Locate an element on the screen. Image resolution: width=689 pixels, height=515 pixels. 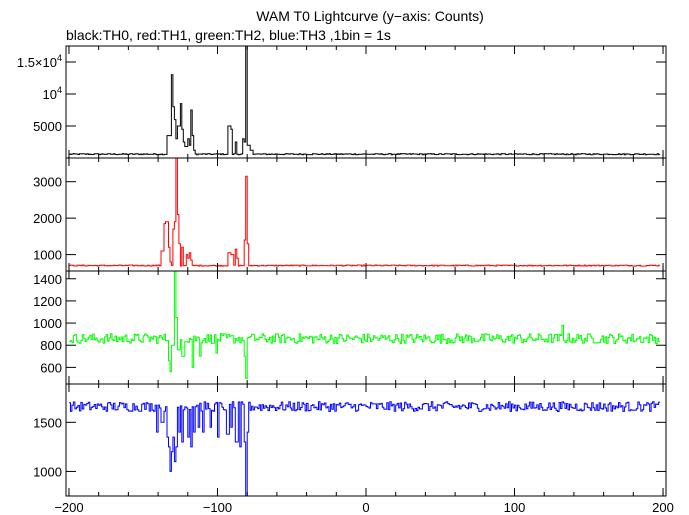
y-tick-label: 1400 is located at coordinates (47, 279).